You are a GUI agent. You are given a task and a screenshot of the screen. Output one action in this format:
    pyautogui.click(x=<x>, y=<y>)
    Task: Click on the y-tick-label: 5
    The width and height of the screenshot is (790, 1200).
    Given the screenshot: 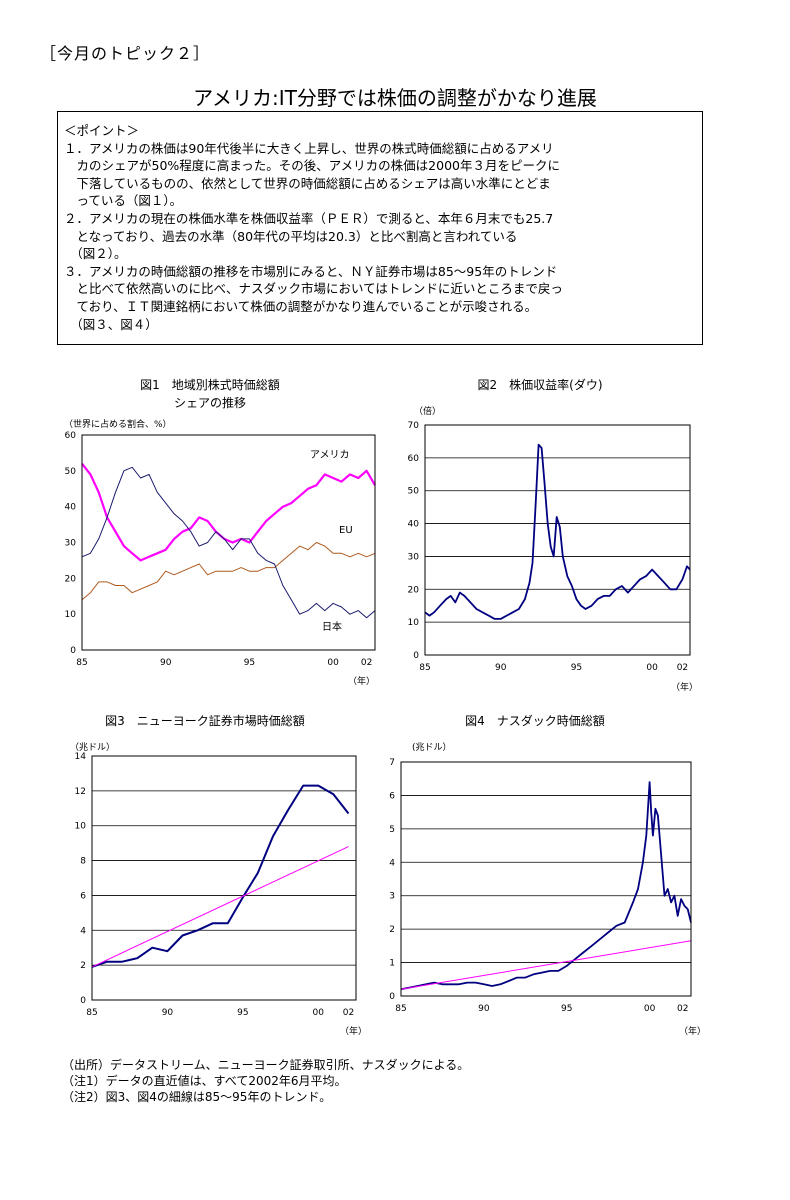 What is the action you would take?
    pyautogui.click(x=392, y=830)
    